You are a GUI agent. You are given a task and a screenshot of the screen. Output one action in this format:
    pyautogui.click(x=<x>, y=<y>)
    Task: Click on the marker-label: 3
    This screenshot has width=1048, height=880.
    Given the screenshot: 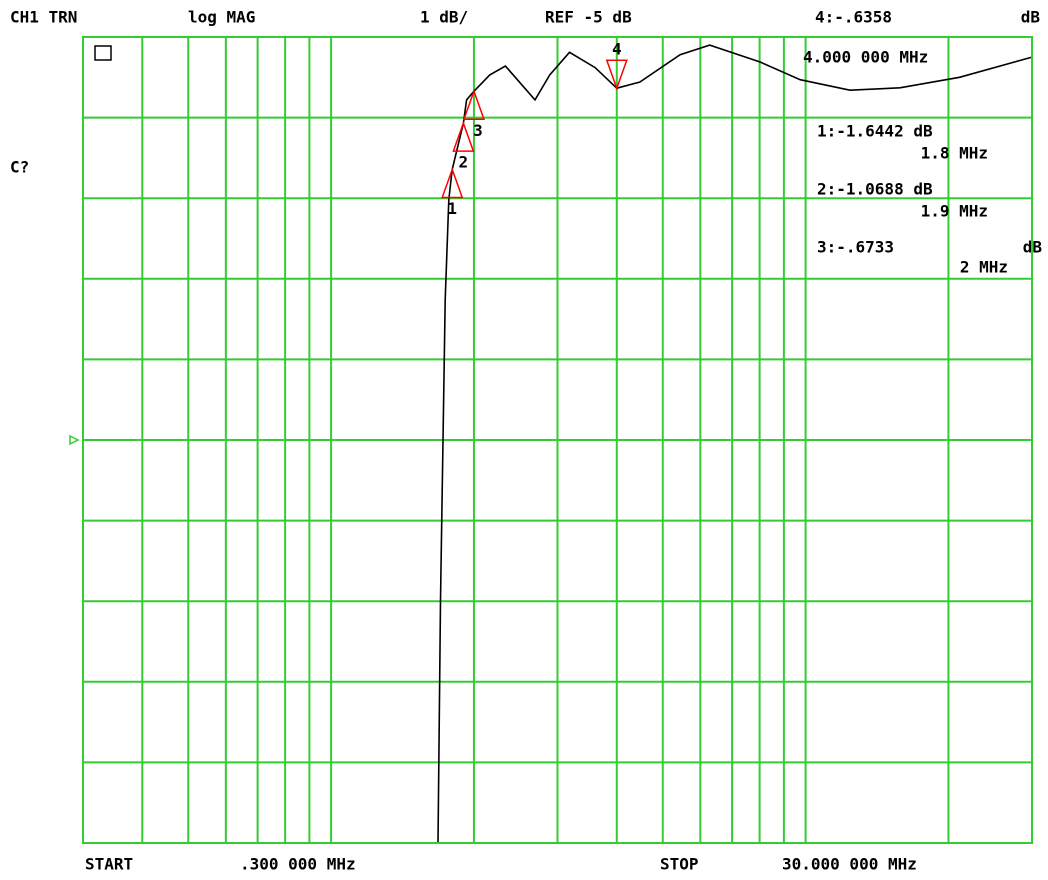 What is the action you would take?
    pyautogui.click(x=478, y=130)
    